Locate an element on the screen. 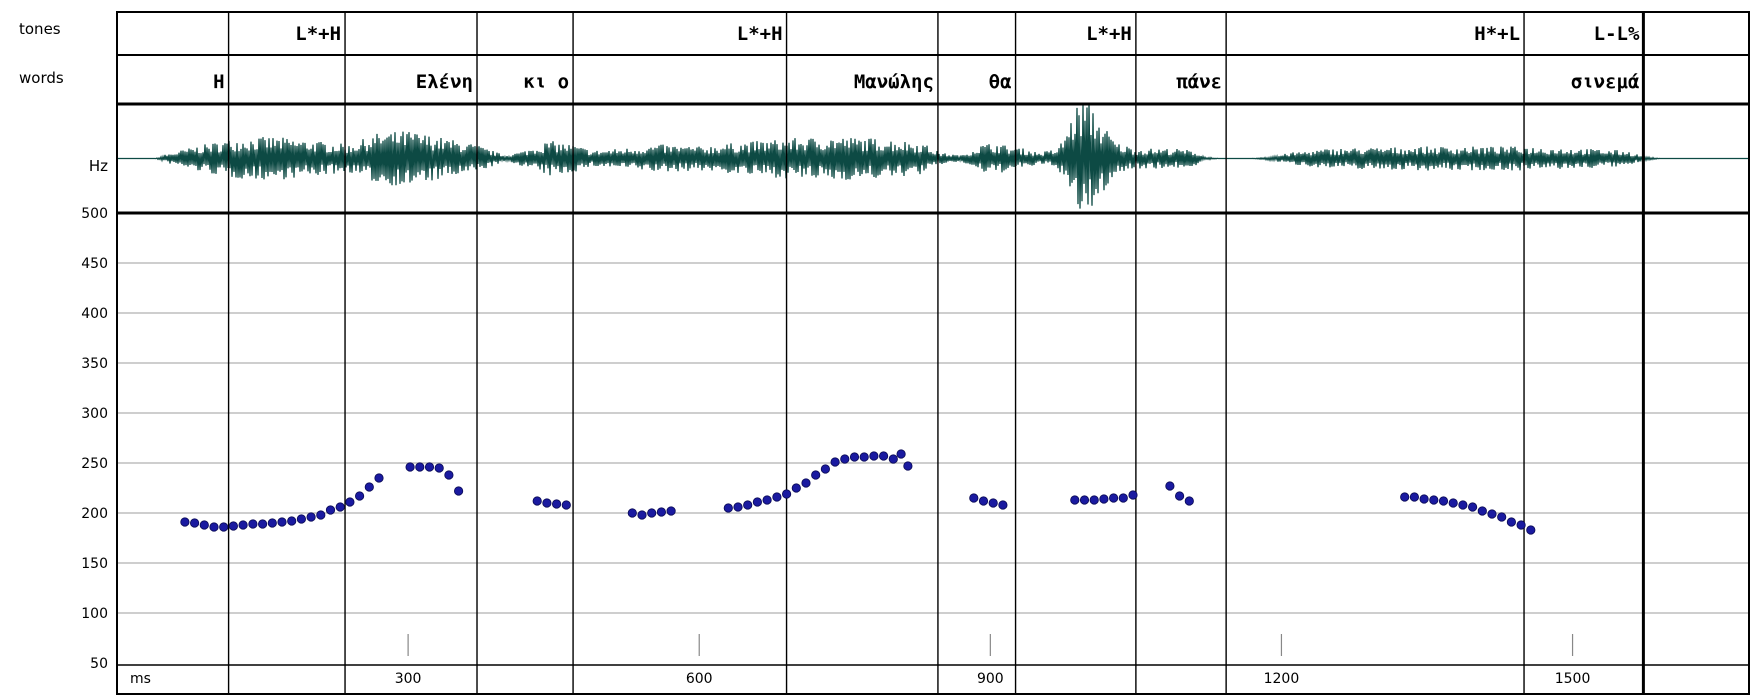 The image size is (1751, 696). x-tick-label-300: 300 is located at coordinates (408, 679).